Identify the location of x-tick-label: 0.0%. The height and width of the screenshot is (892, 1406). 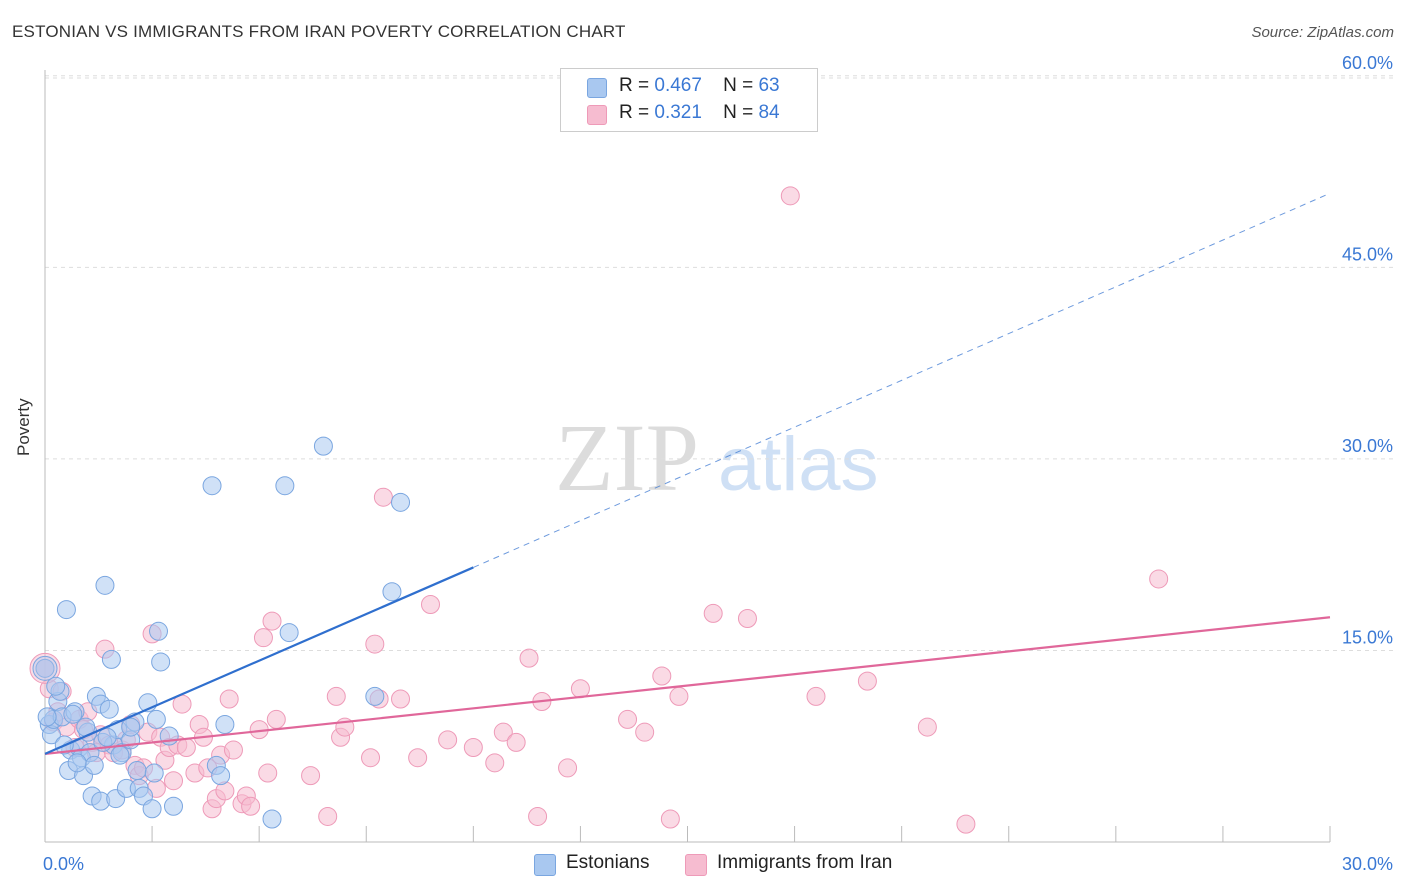
(63, 864).